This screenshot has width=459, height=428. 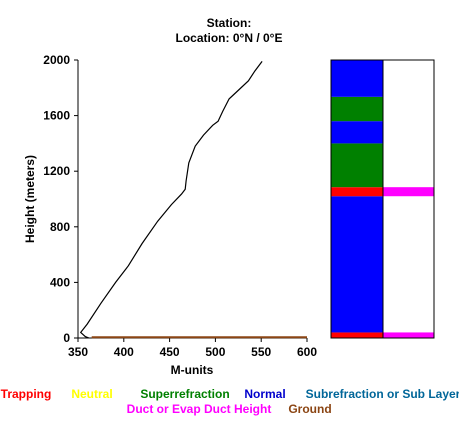 I want to click on legend-item: Trapping, so click(x=26, y=394).